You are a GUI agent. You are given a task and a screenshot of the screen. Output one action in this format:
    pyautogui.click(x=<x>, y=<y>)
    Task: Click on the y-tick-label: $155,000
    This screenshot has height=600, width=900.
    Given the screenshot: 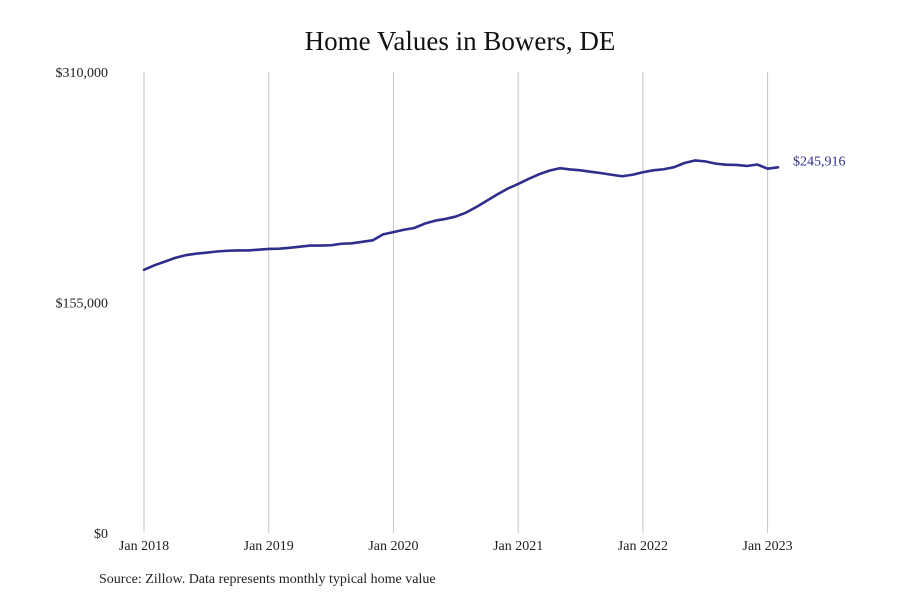 What is the action you would take?
    pyautogui.click(x=82, y=304)
    